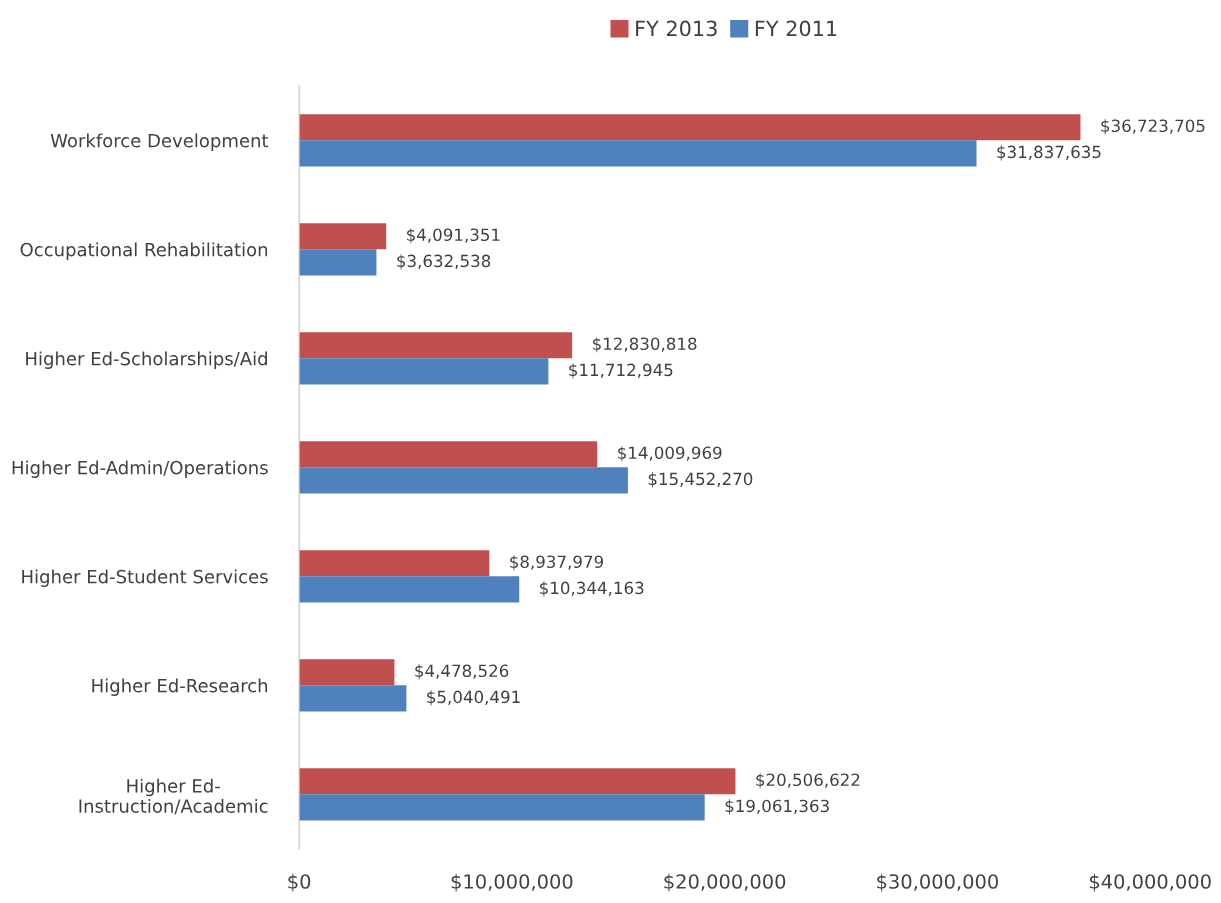 Image resolution: width=1221 pixels, height=903 pixels. What do you see at coordinates (512, 882) in the screenshot?
I see `x-tick-label: $10,000,000` at bounding box center [512, 882].